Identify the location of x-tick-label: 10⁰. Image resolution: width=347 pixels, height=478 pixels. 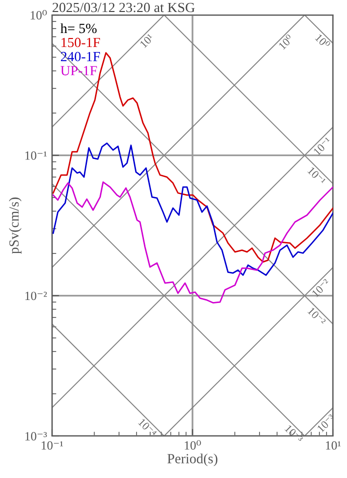
(192, 445).